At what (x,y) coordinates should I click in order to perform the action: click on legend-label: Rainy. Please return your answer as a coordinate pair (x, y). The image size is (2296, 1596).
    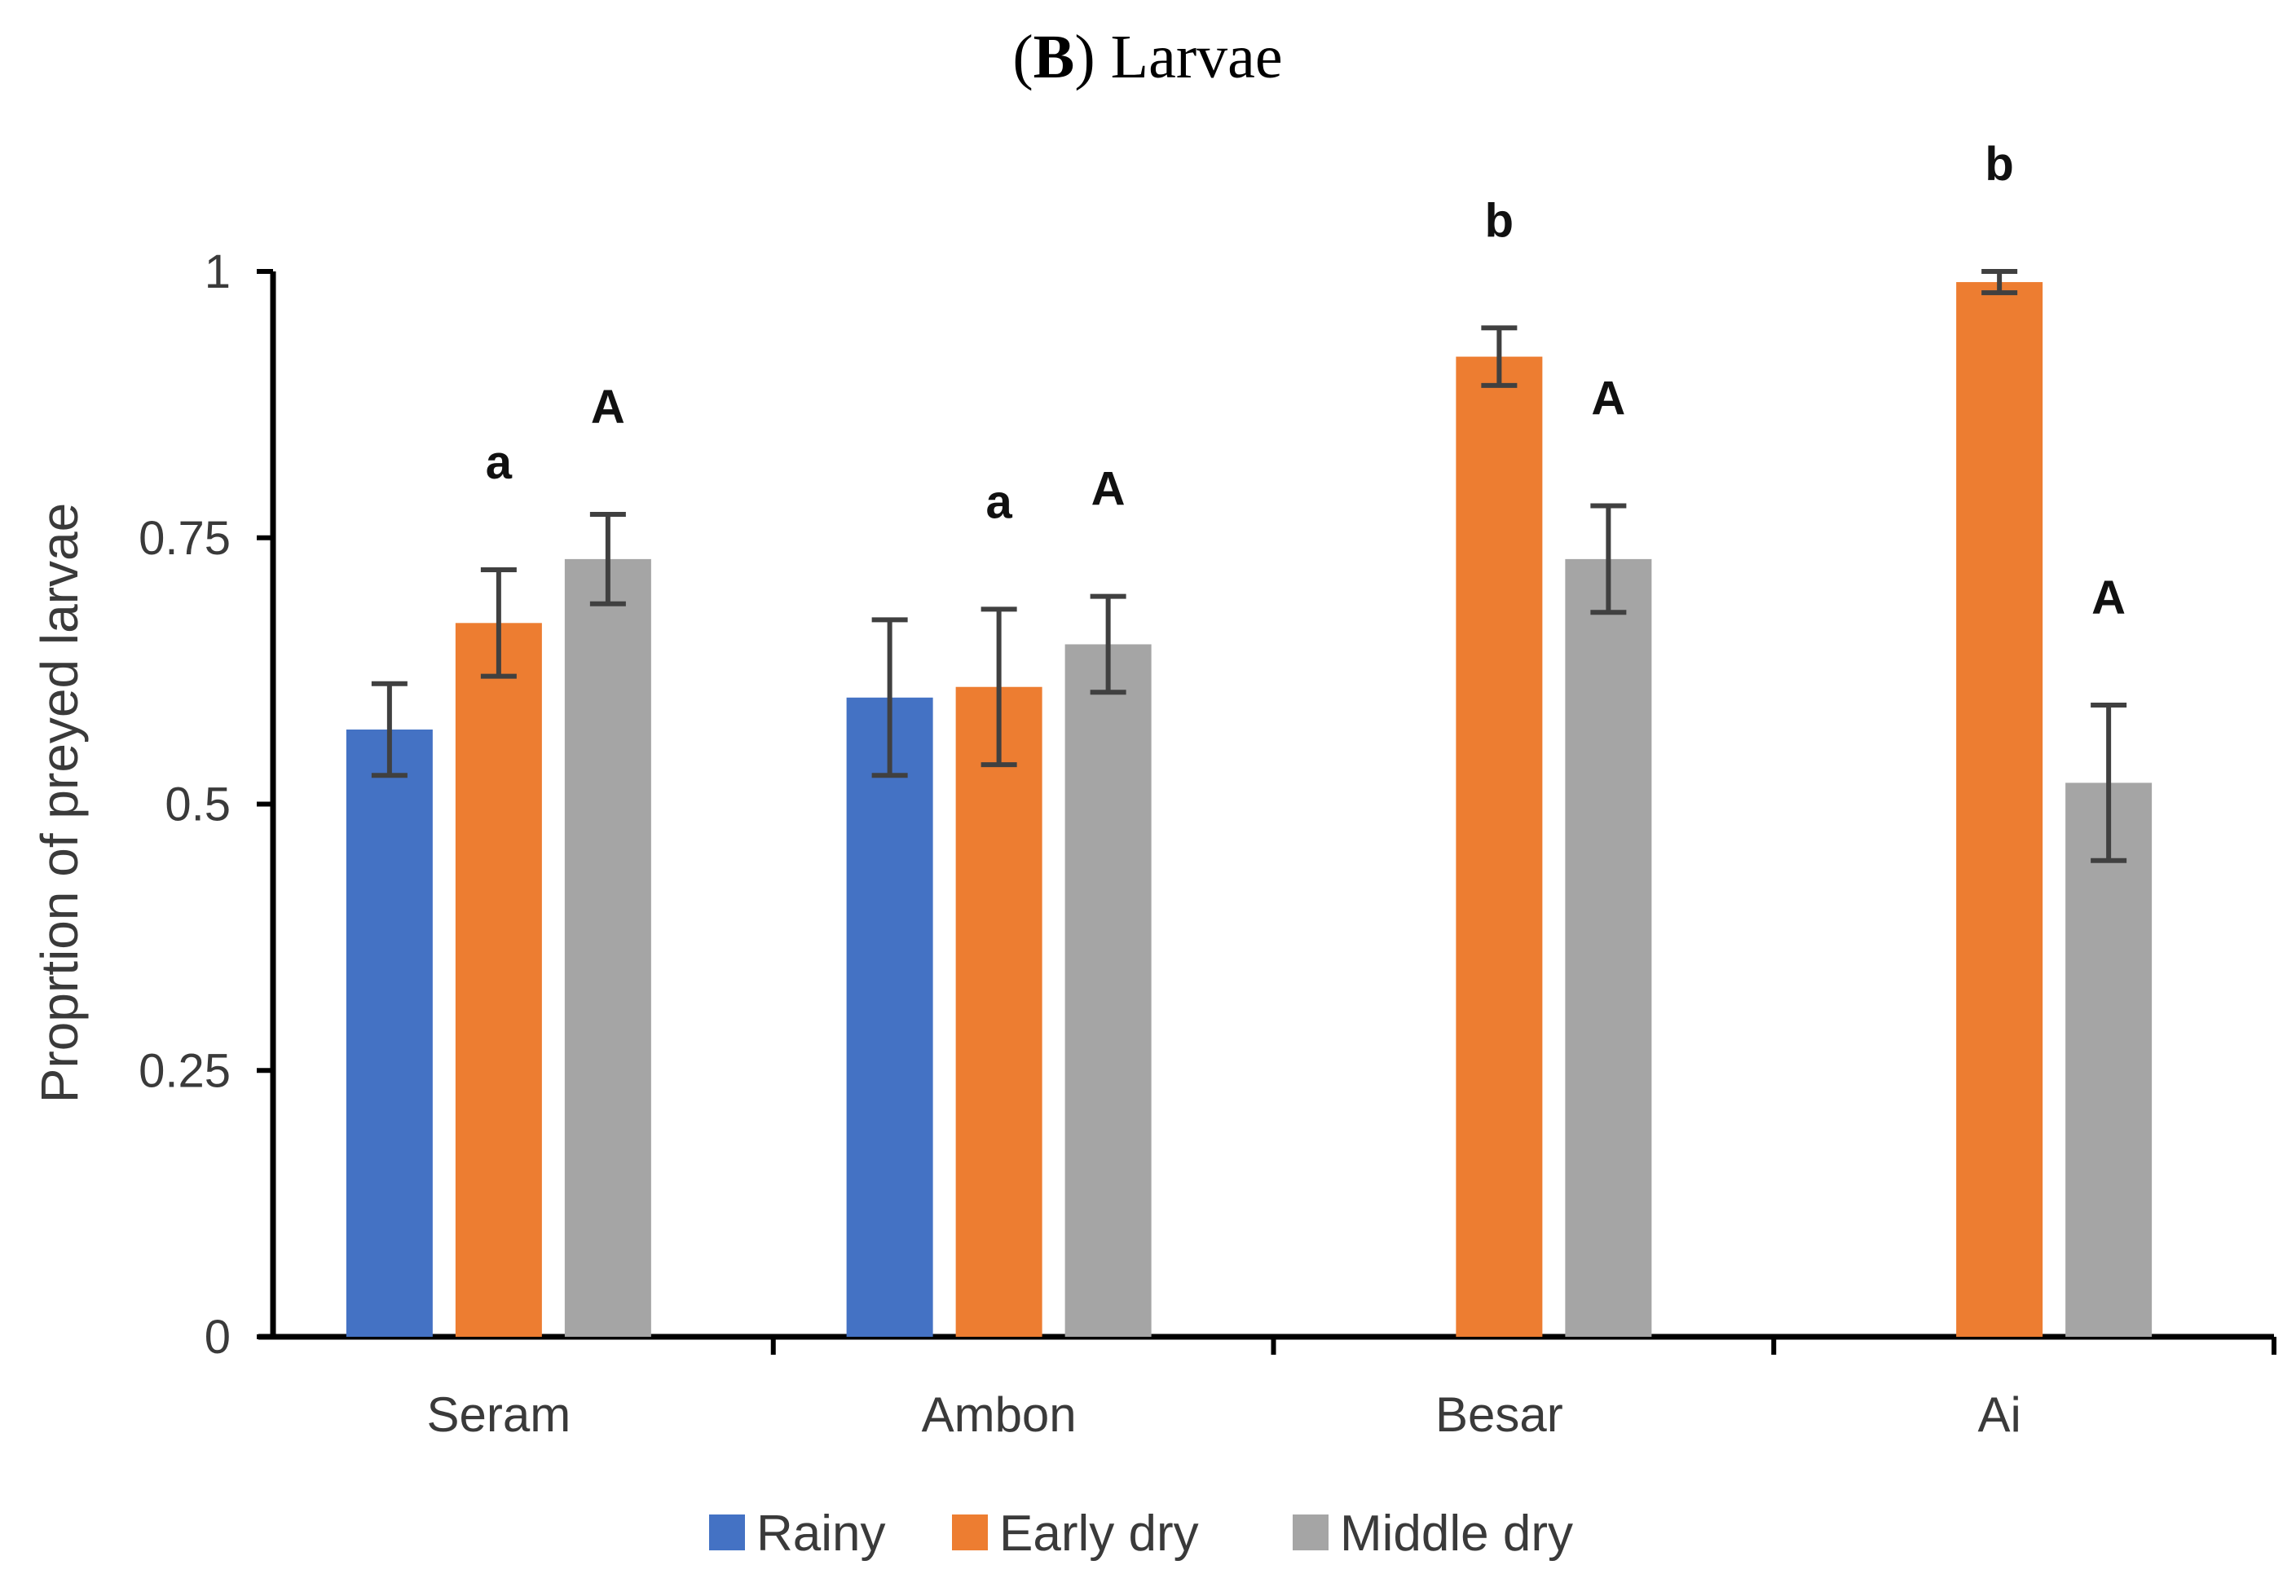
    Looking at the image, I should click on (821, 1534).